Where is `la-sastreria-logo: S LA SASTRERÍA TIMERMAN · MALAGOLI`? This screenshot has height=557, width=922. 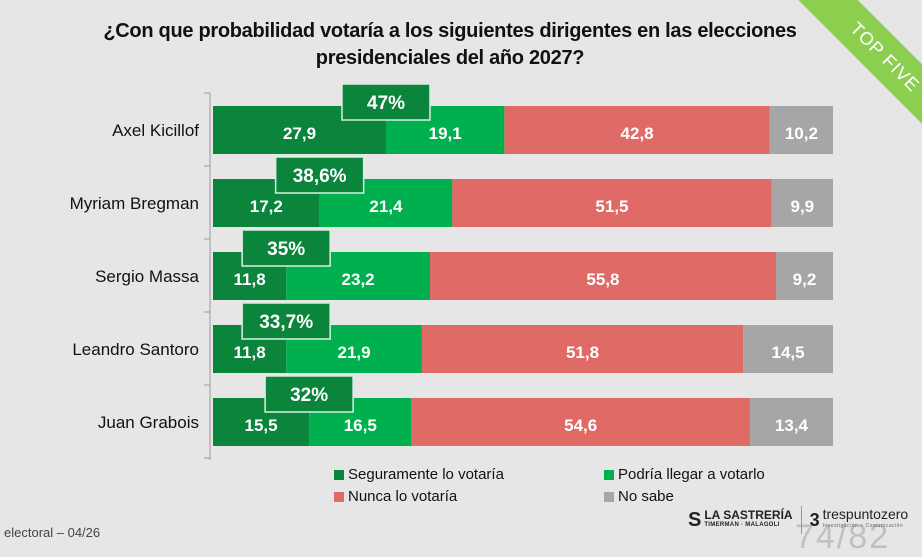 la-sastreria-logo: S LA SASTRERÍA TIMERMAN · MALAGOLI is located at coordinates (740, 520).